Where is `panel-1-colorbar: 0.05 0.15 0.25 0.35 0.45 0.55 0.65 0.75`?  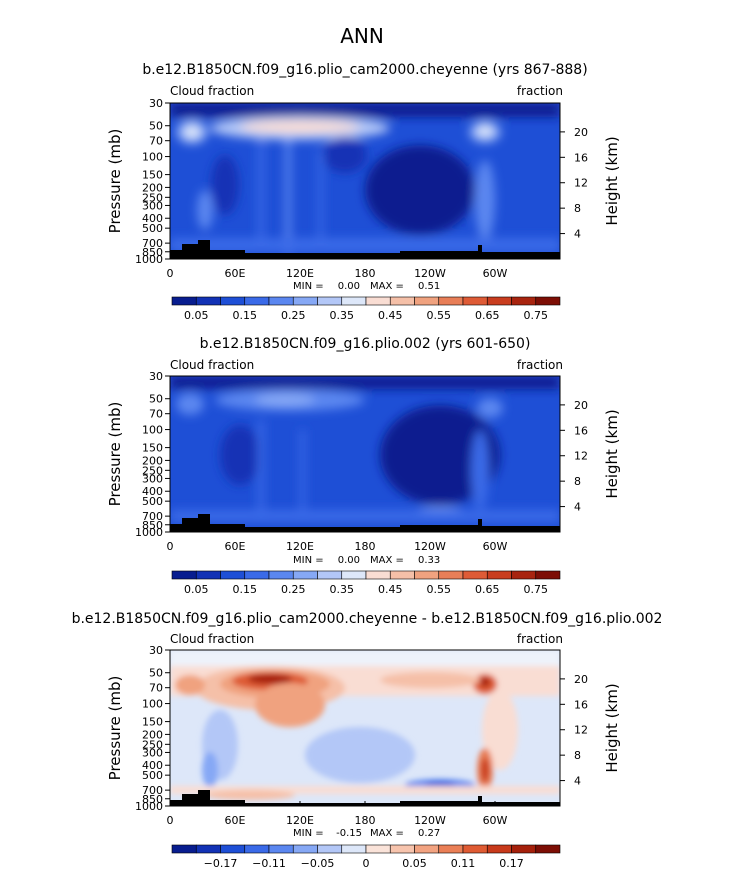
panel-1-colorbar: 0.05 0.15 0.25 0.35 0.45 0.55 0.65 0.75 is located at coordinates (366, 309).